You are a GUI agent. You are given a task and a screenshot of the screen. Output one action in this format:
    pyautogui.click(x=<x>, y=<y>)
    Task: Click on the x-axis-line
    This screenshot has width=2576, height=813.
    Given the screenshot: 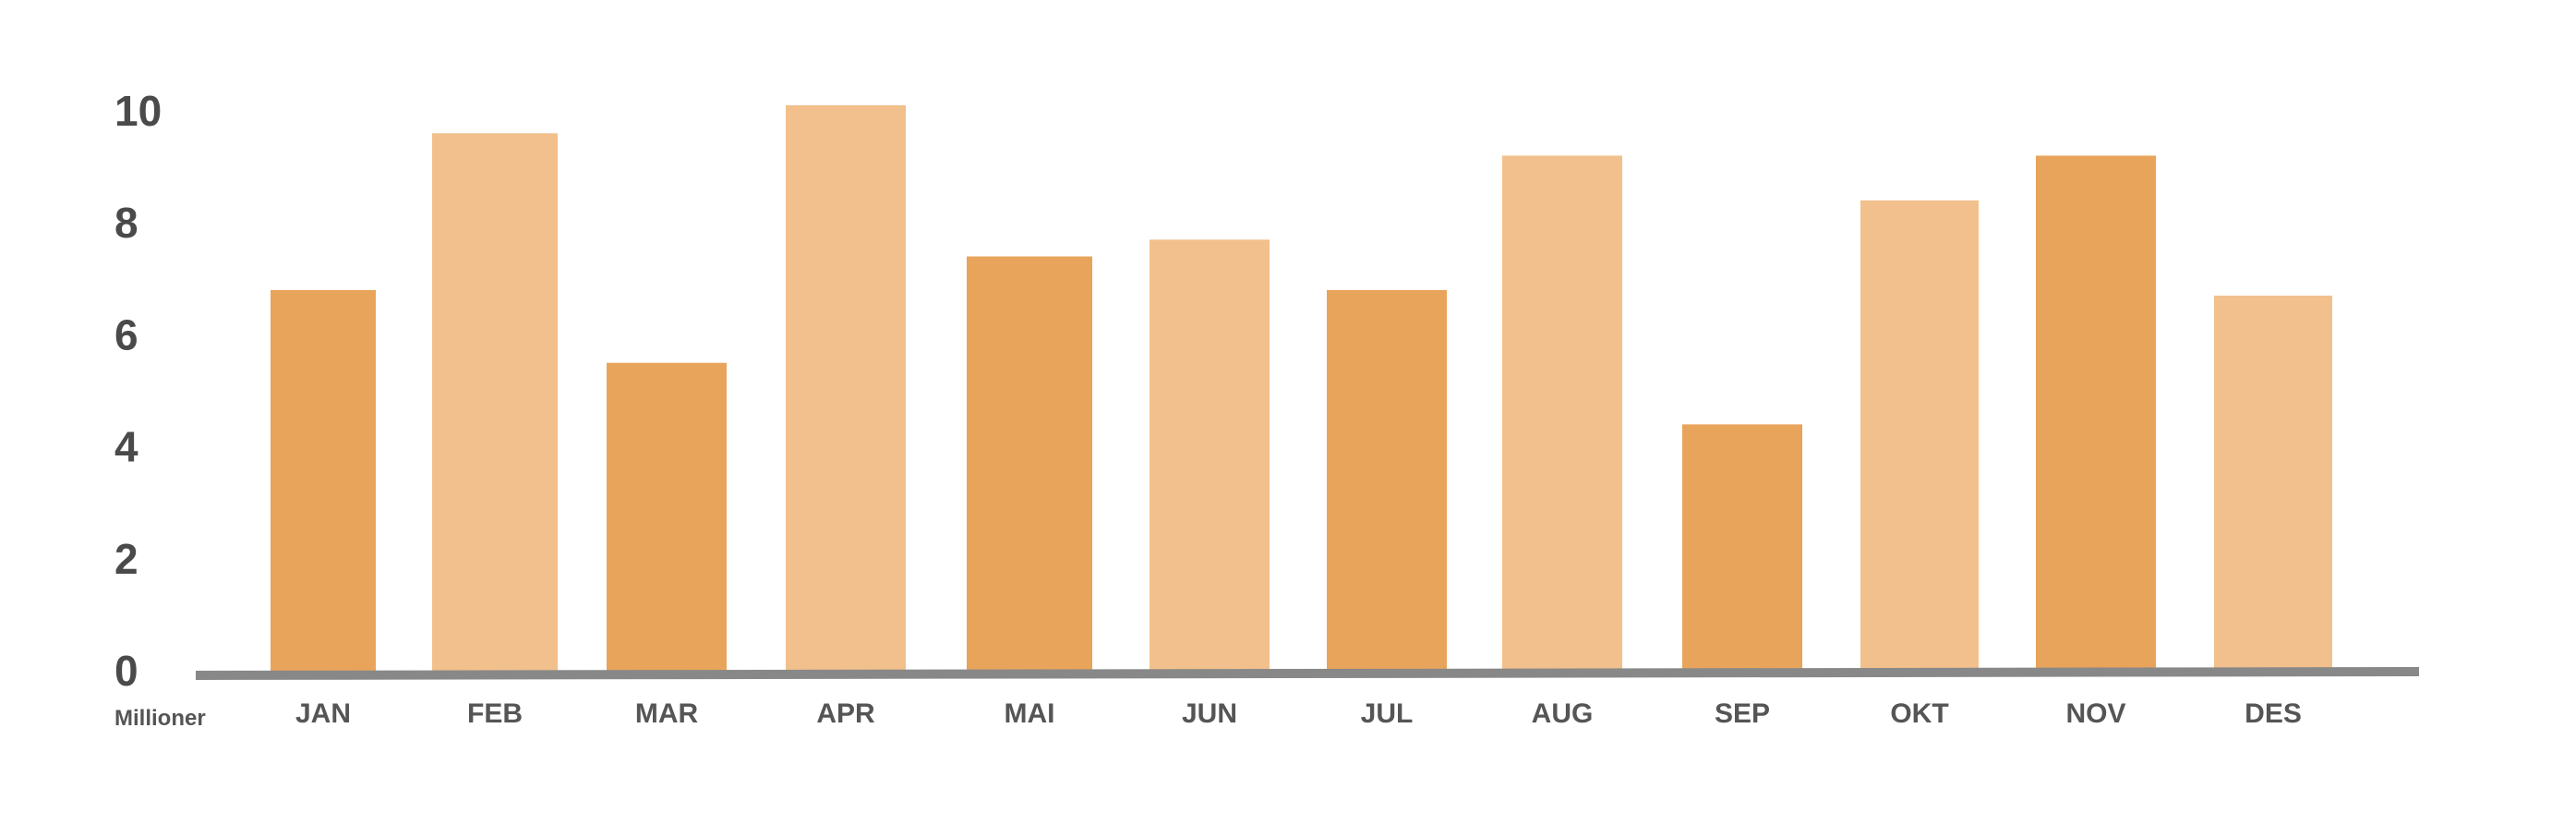 What is the action you would take?
    pyautogui.click(x=1307, y=673)
    